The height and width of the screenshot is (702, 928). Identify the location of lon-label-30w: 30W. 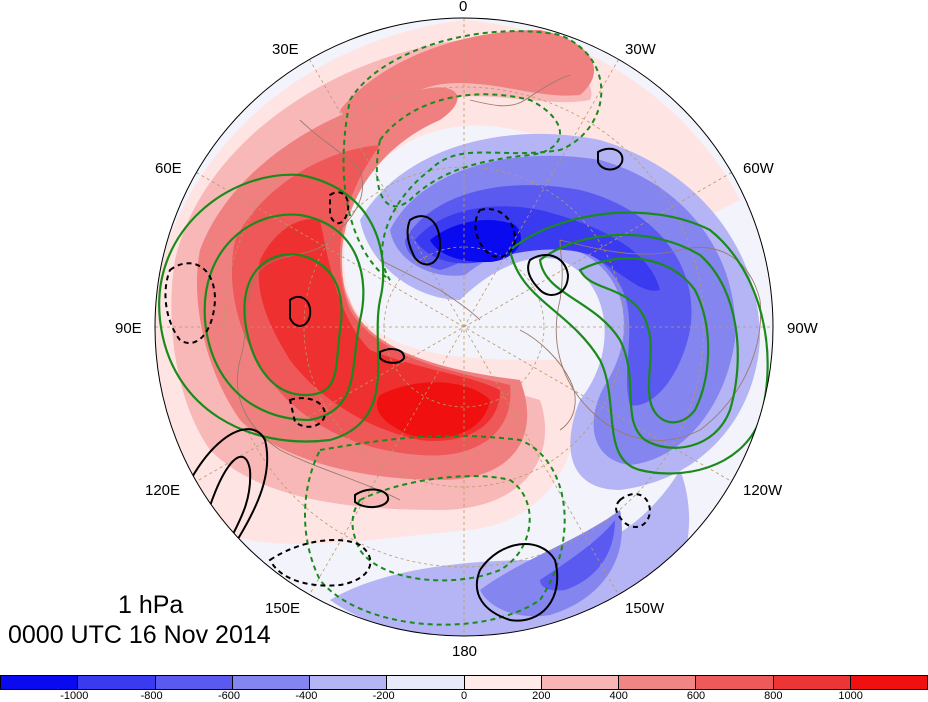
(640, 49).